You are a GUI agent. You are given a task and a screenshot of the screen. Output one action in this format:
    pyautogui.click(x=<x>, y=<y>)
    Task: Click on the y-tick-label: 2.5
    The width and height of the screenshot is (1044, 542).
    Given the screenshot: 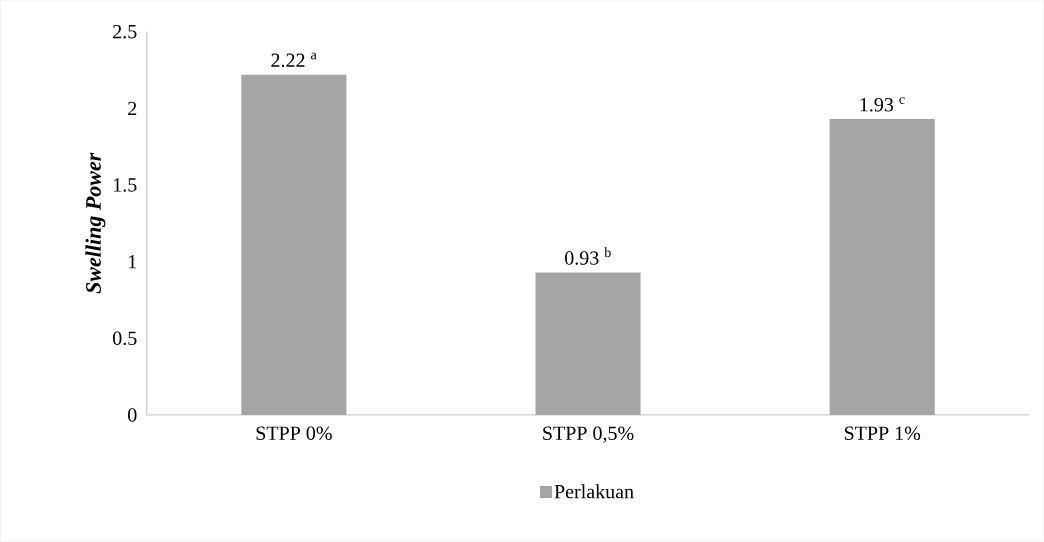 What is the action you would take?
    pyautogui.click(x=125, y=32)
    